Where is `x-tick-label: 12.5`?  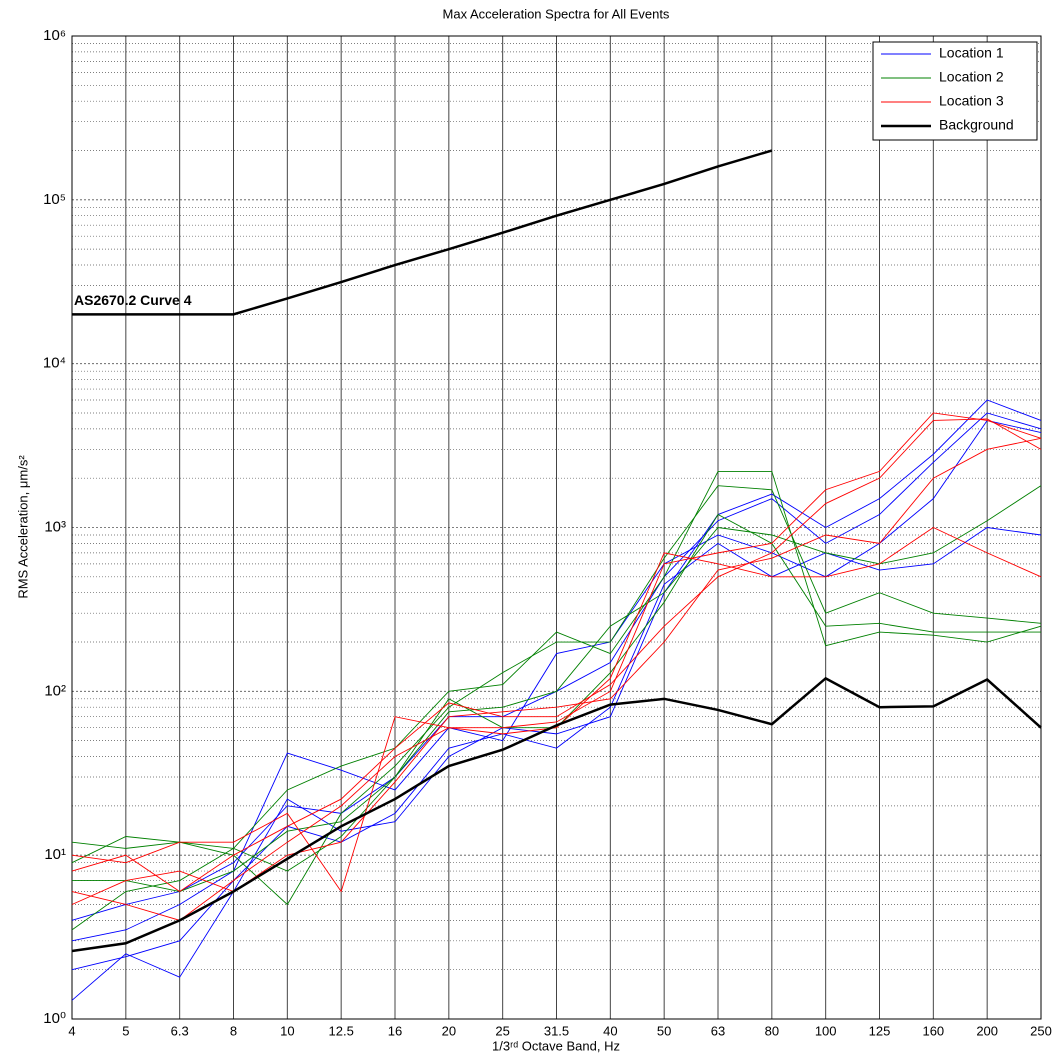 x-tick-label: 12.5 is located at coordinates (341, 1030).